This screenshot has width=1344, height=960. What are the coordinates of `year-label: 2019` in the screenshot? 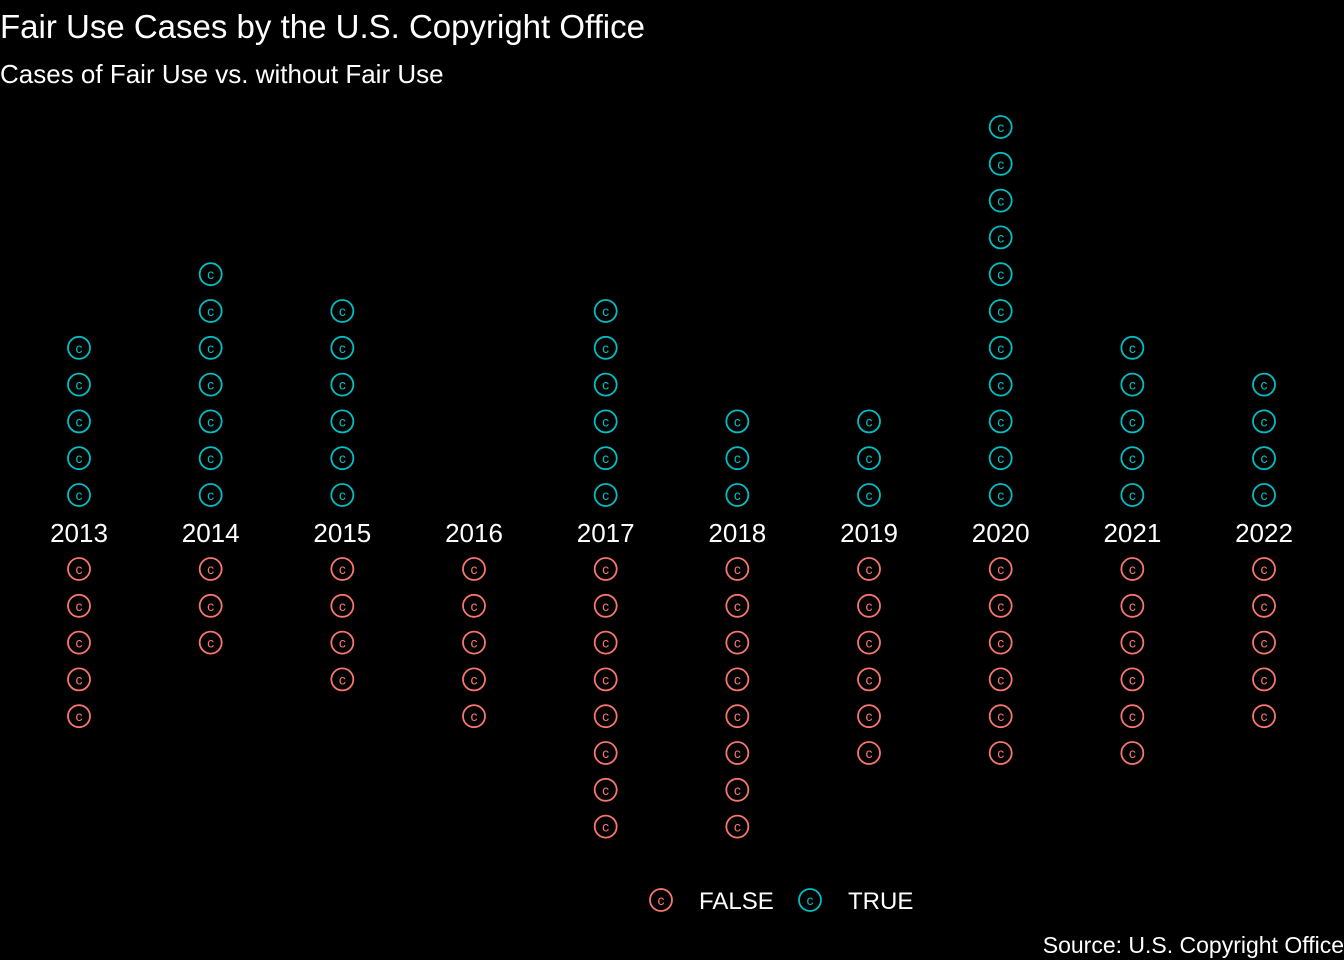 It's located at (869, 533).